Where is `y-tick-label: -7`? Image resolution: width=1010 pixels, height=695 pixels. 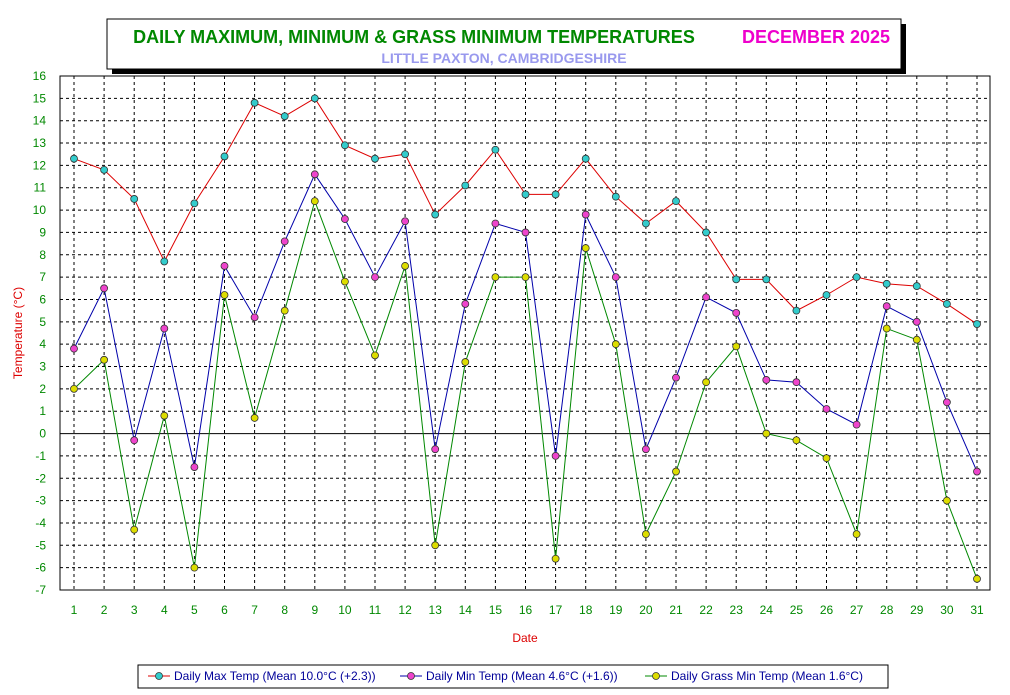
y-tick-label: -7 is located at coordinates (40, 590).